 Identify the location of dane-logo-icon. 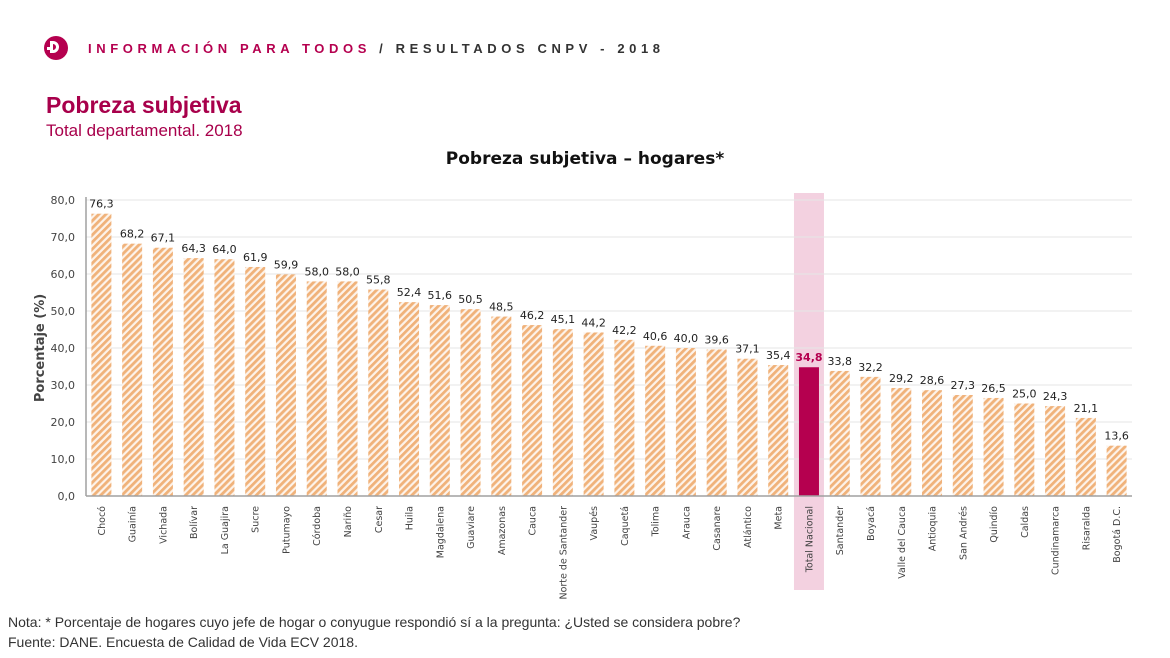
(56, 48).